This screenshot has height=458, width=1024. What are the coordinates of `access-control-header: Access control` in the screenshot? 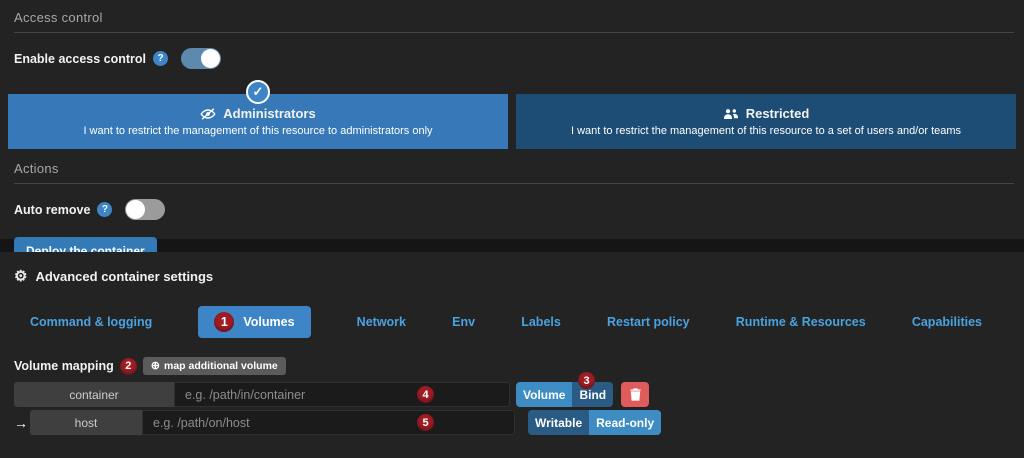 It's located at (514, 21).